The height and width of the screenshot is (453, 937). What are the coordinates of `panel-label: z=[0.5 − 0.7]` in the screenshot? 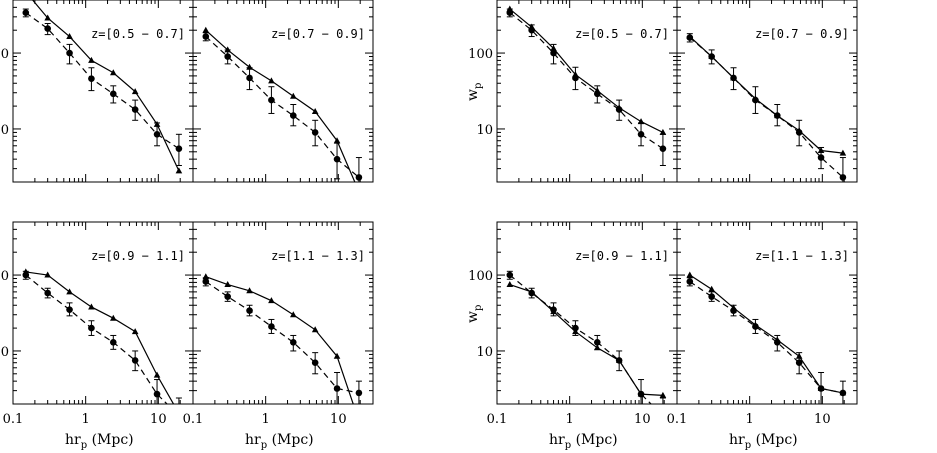 It's located at (622, 34).